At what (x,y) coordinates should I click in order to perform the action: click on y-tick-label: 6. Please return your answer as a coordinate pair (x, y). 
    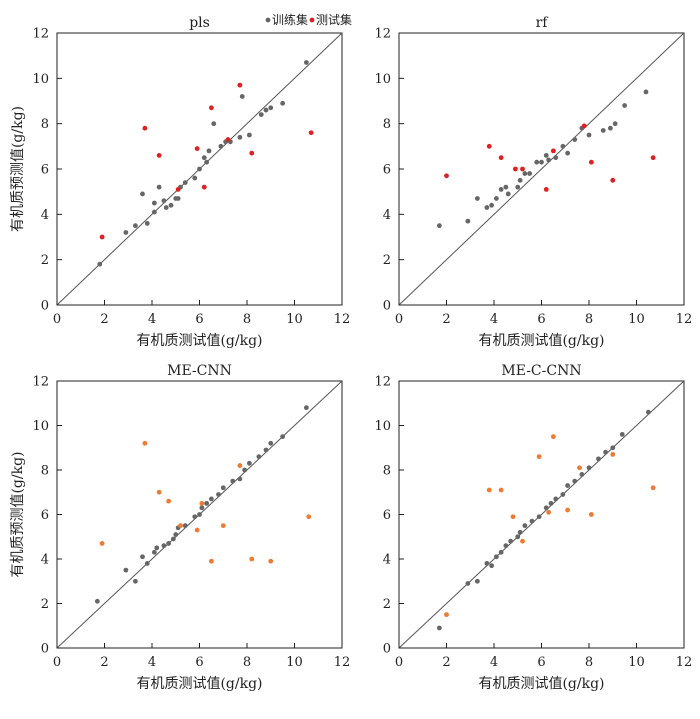
    Looking at the image, I should click on (45, 515).